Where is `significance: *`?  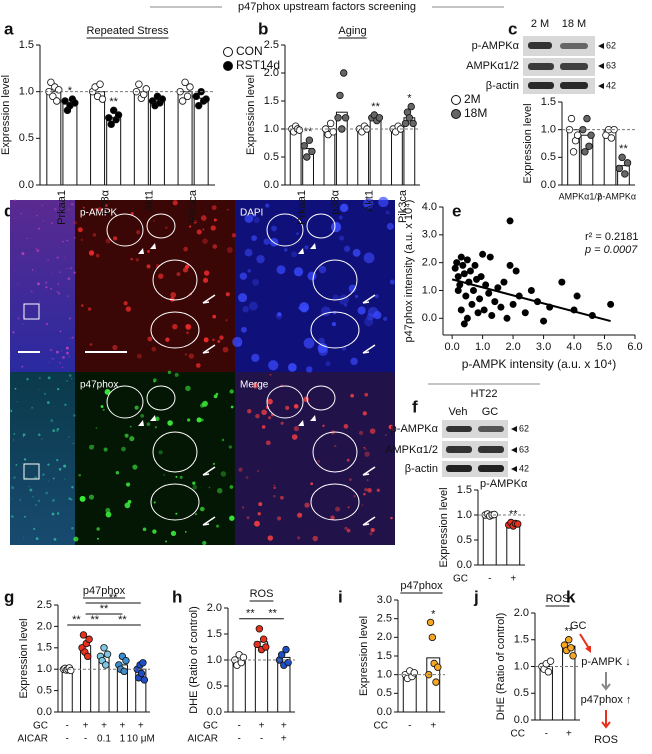
significance: * is located at coordinates (433, 614).